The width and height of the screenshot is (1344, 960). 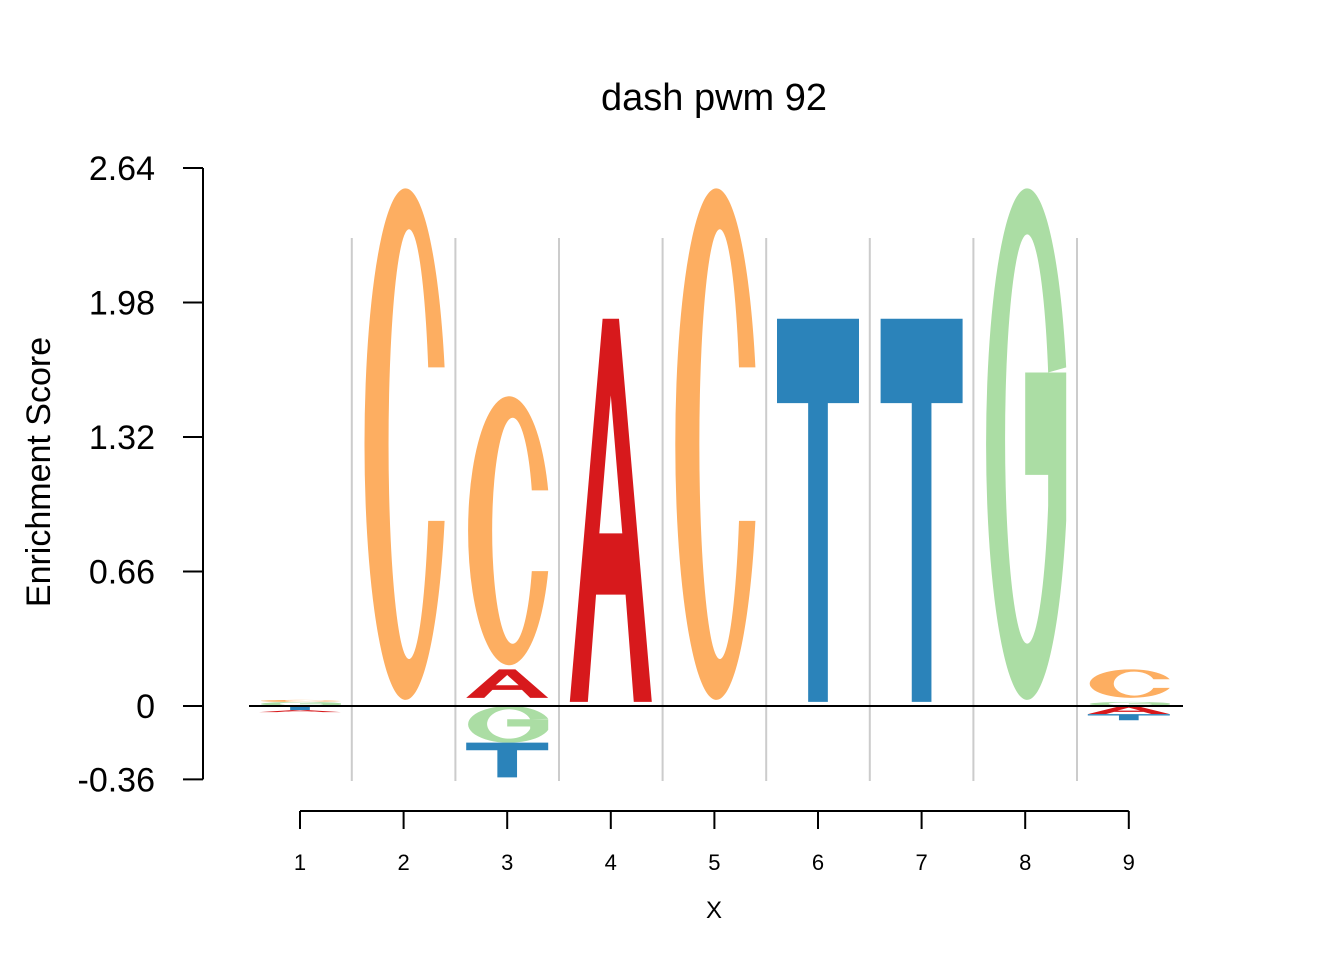 I want to click on letter-t-pos7, so click(x=921, y=510).